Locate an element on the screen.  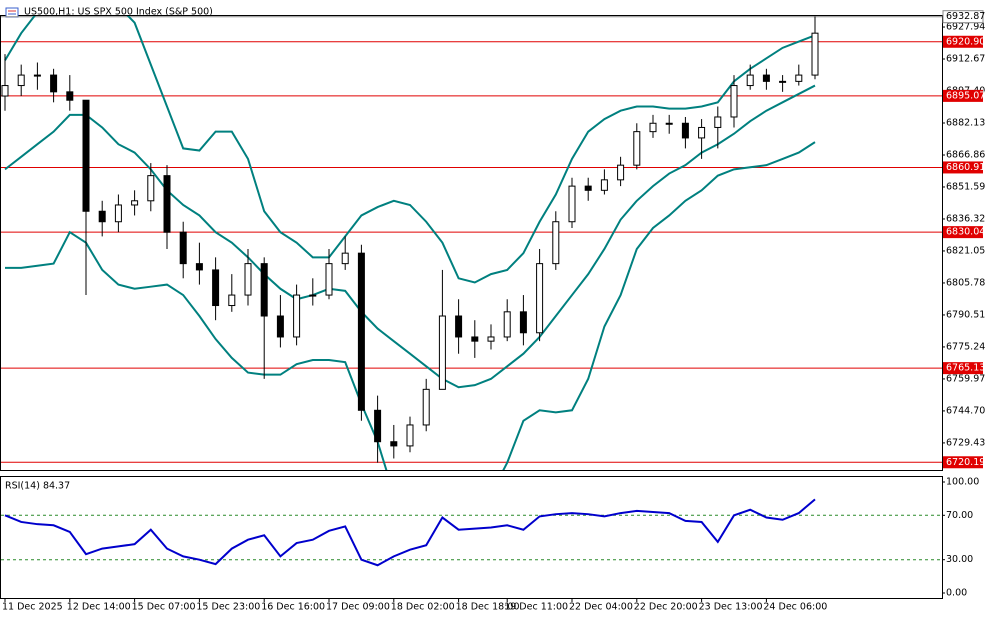
y-tick-label: 6805.78 is located at coordinates (965, 282).